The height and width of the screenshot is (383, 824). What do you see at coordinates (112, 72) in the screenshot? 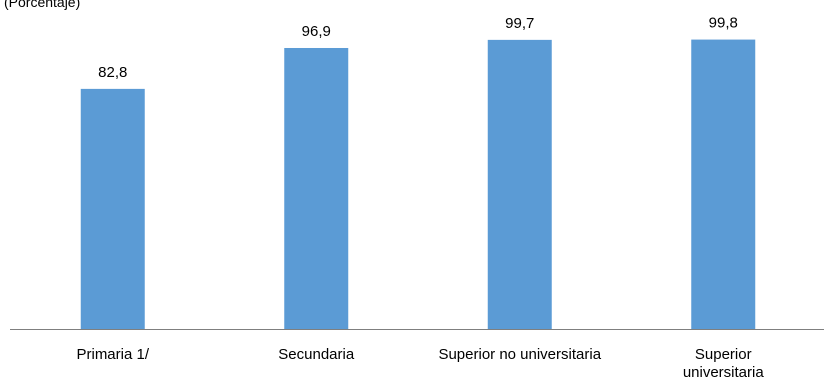
I see `data-label-1: 82,8` at bounding box center [112, 72].